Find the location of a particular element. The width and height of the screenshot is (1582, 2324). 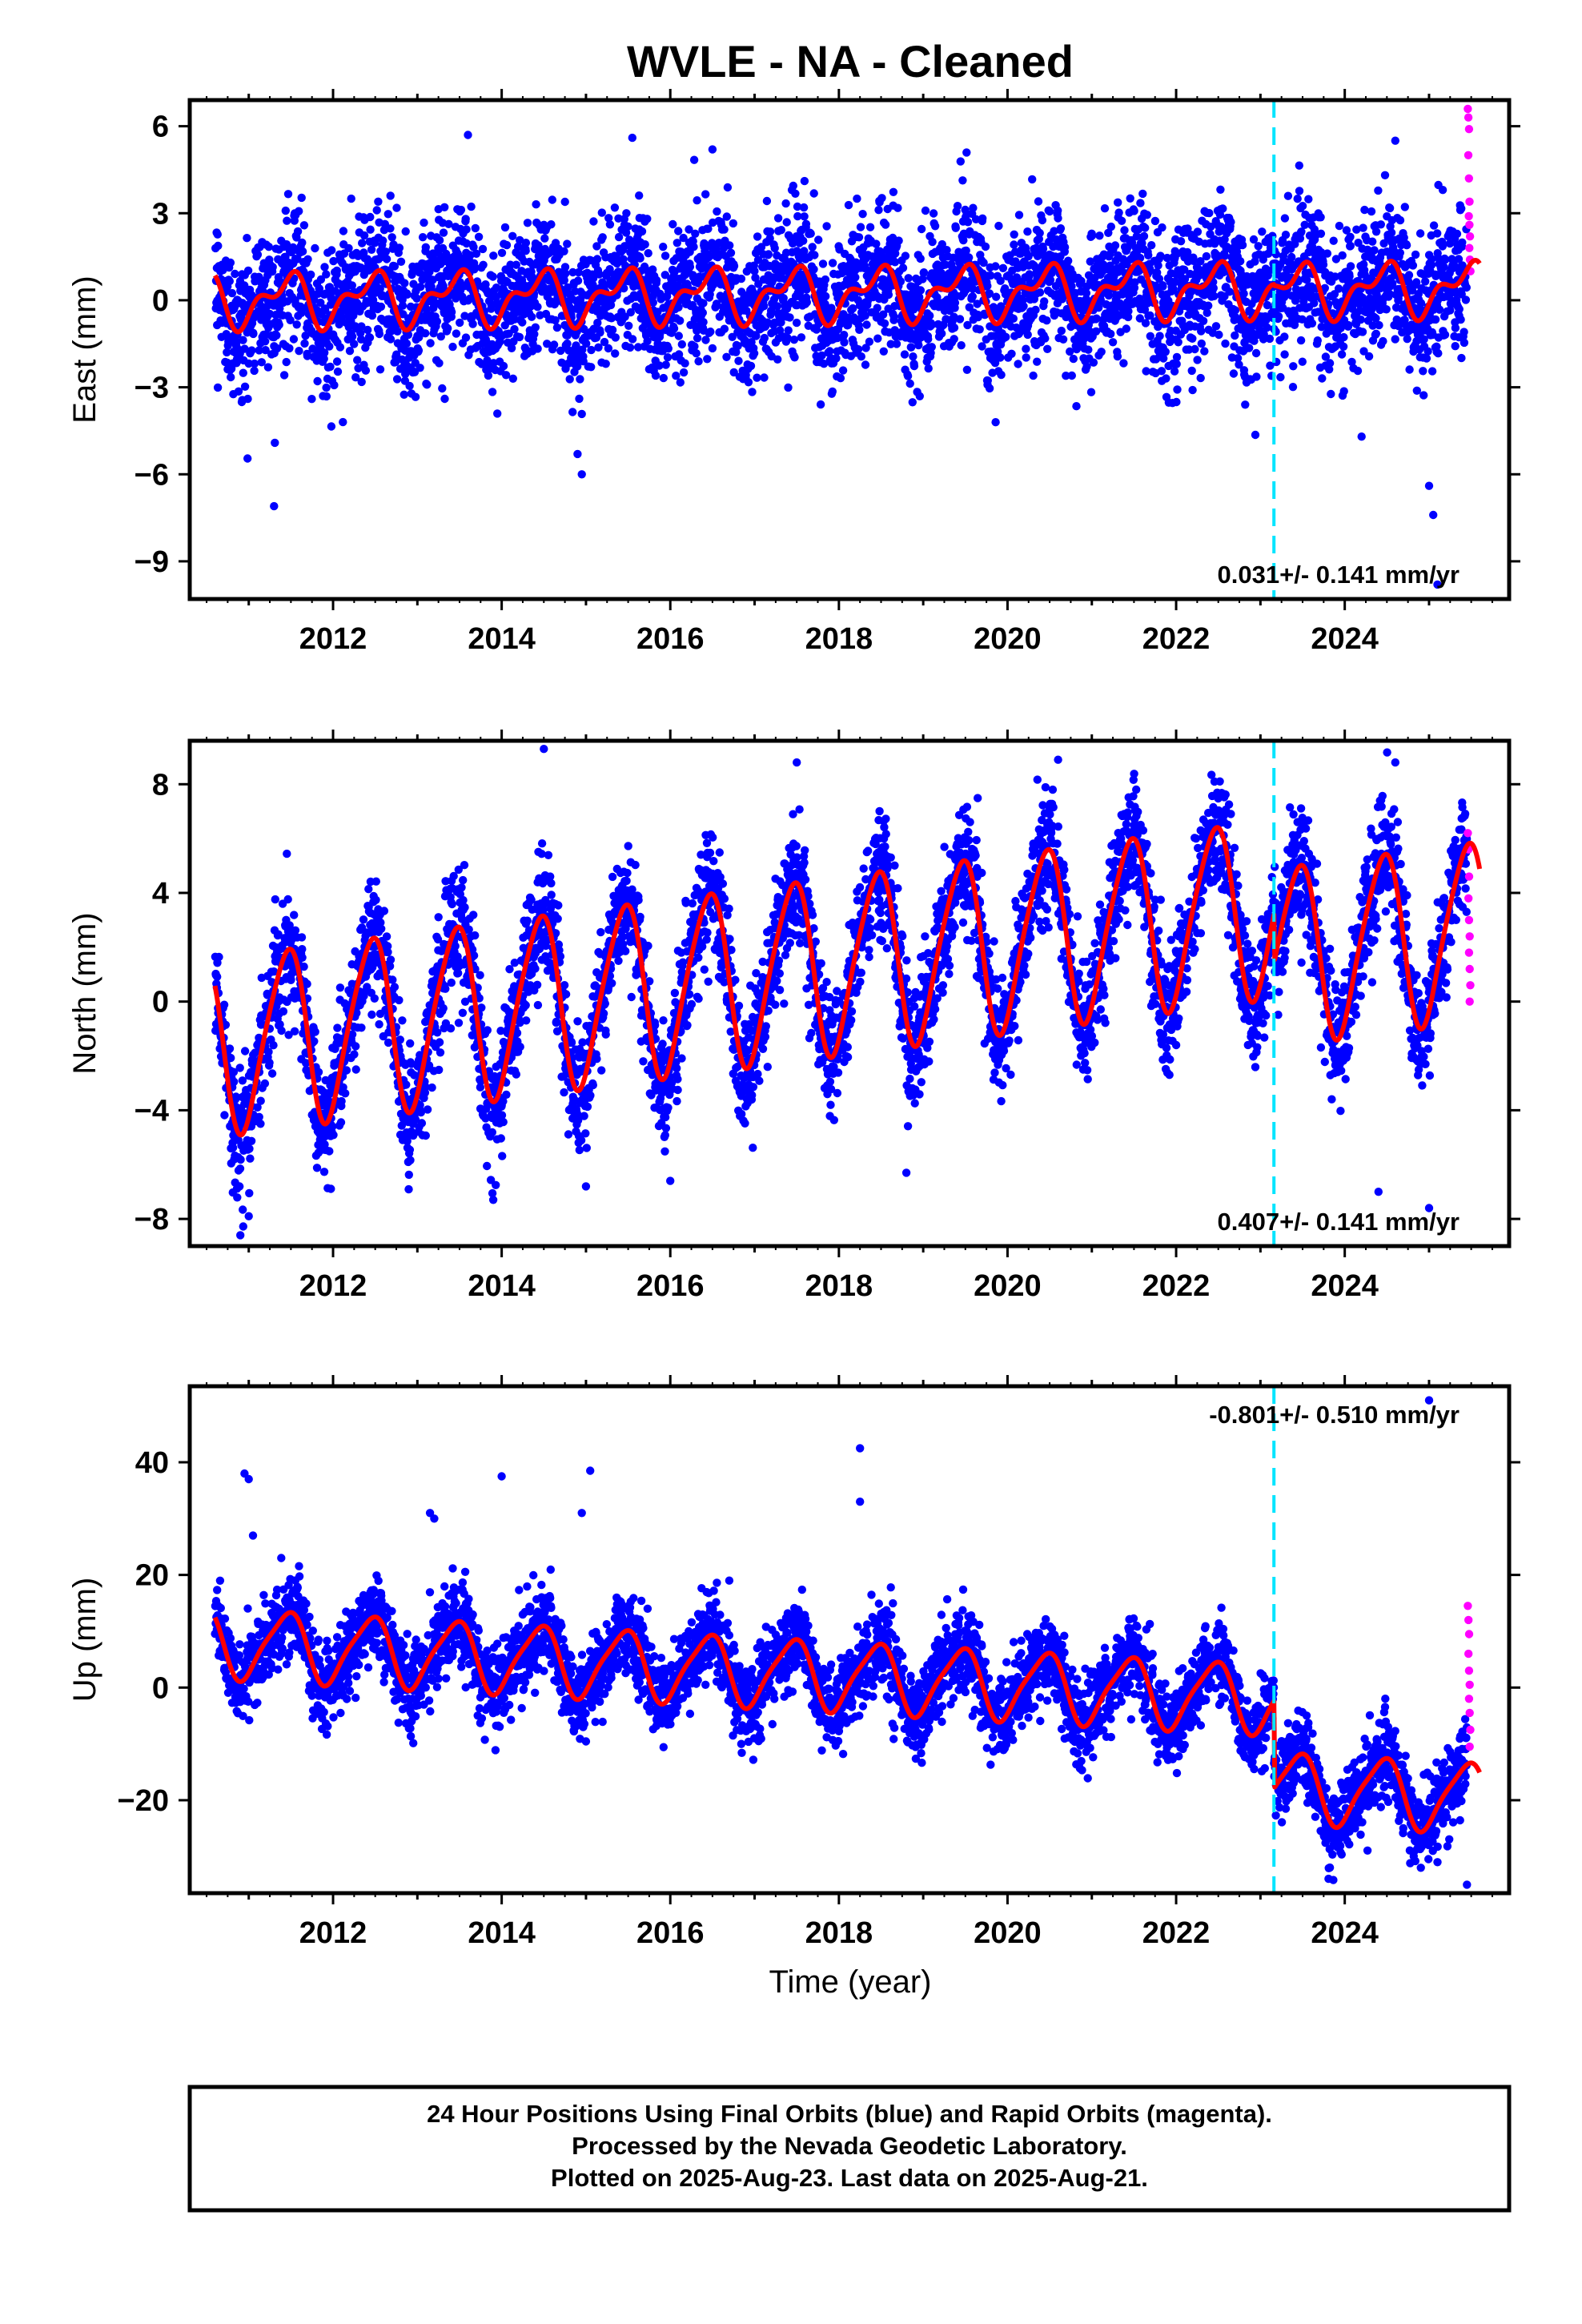

east-ytick-label: −3 is located at coordinates (152, 388).